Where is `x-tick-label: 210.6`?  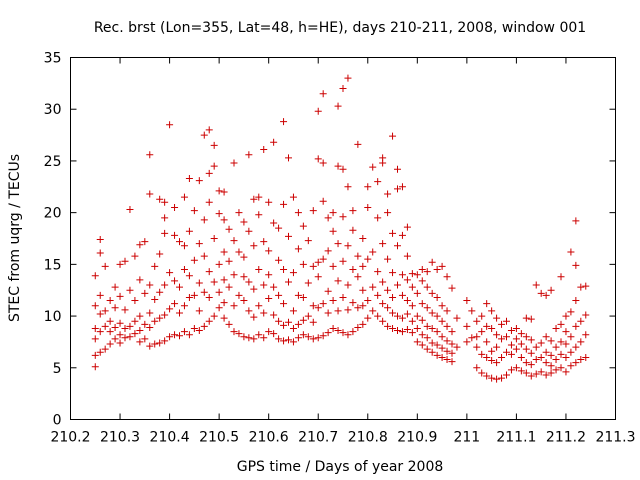 x-tick-label: 210.6 is located at coordinates (269, 438).